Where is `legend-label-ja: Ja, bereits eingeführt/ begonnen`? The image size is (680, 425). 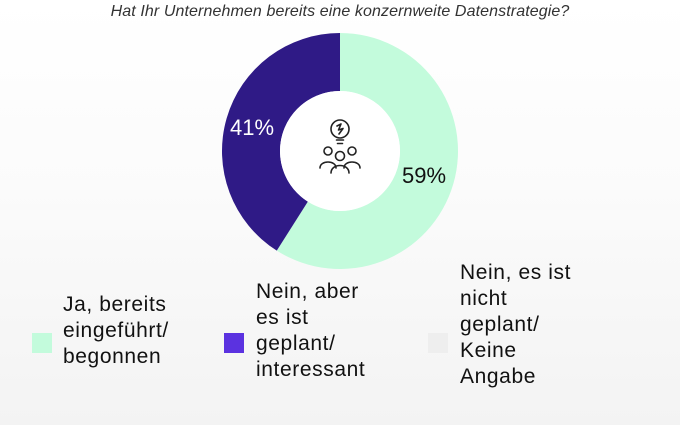
legend-label-ja: Ja, bereits eingeführt/ begonnen is located at coordinates (116, 331).